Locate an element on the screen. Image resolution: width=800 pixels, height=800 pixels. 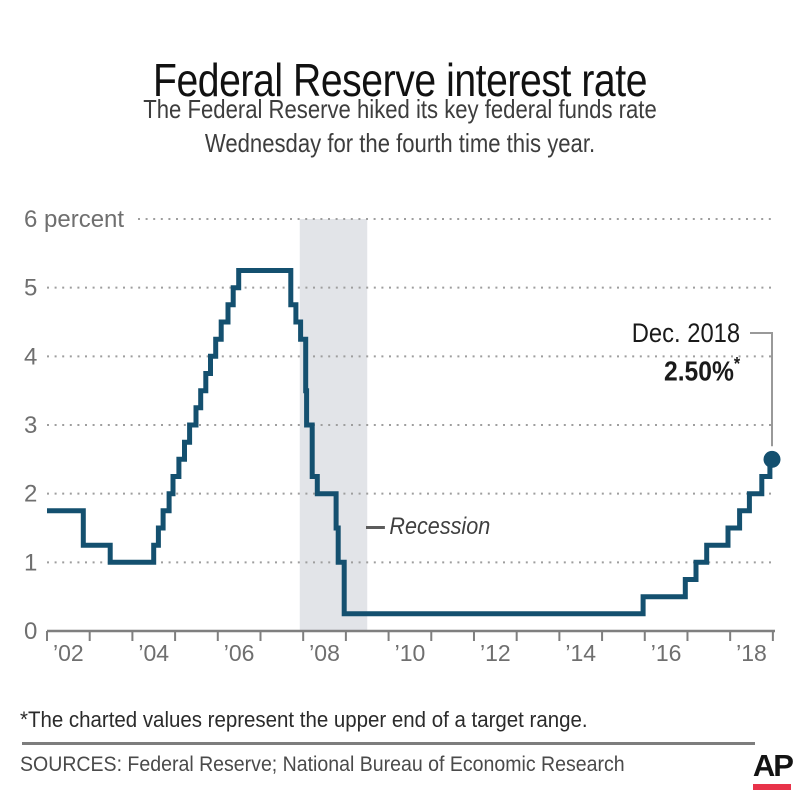
y-tick-label: 2 is located at coordinates (30, 494).